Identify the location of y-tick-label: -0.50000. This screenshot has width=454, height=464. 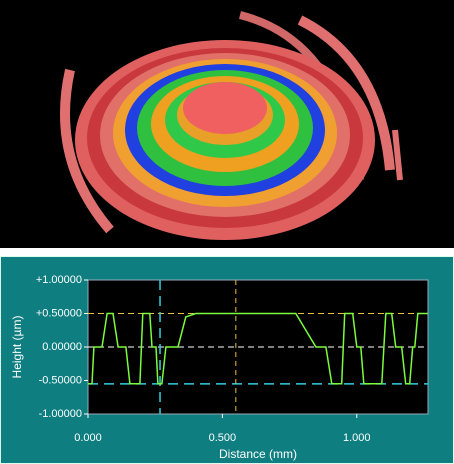
(60, 380).